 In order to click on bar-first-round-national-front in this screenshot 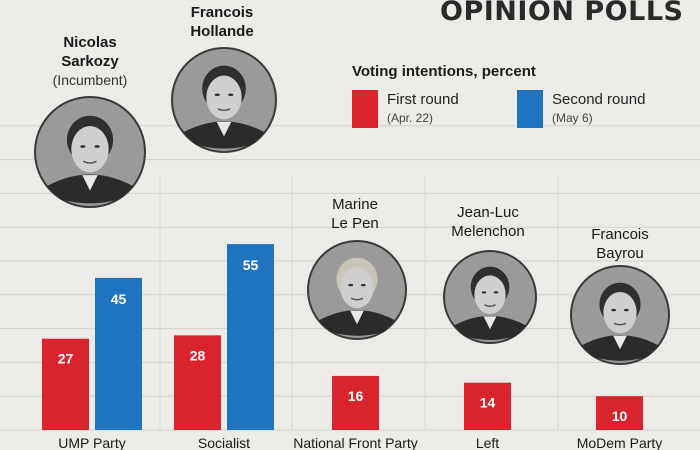, I will do `click(355, 402)`.